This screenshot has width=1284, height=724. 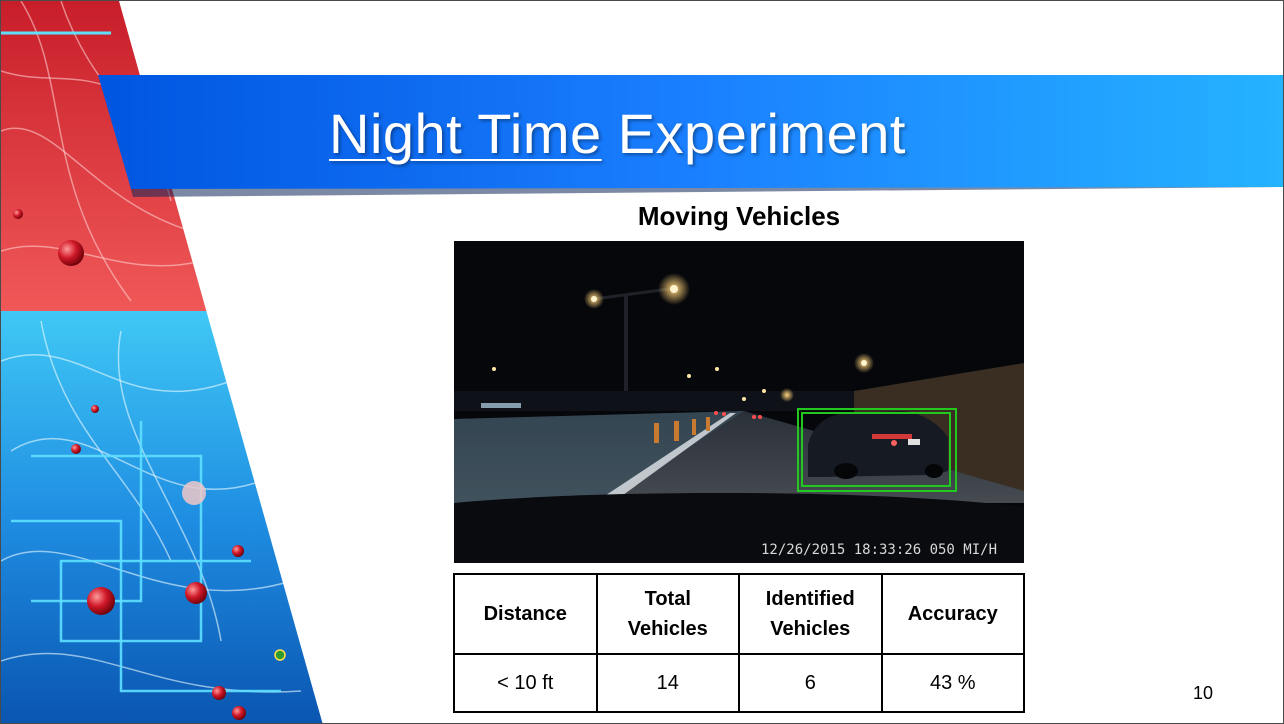 What do you see at coordinates (879, 550) in the screenshot?
I see `timestamp-overlay: 12/26/2015 18:33:26 050 MI/H` at bounding box center [879, 550].